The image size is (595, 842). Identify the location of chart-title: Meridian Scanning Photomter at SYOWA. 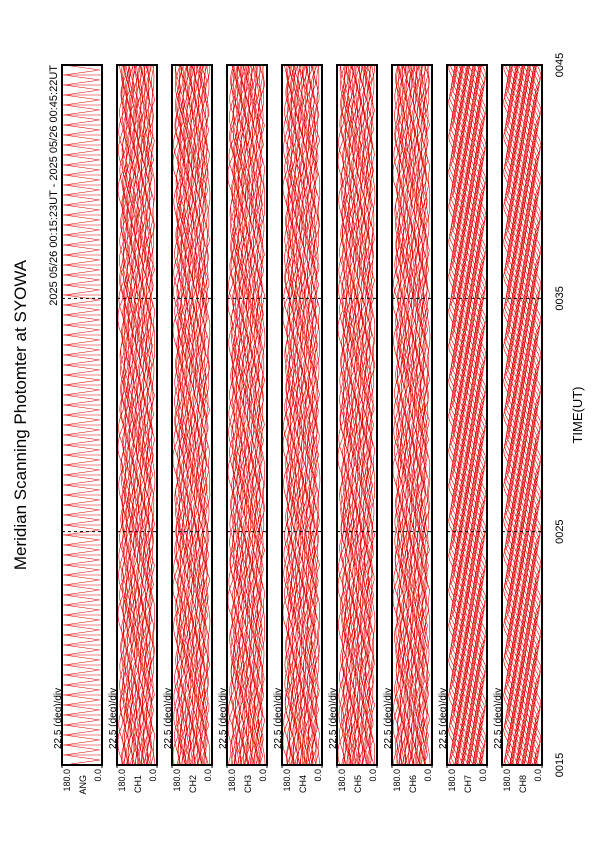
(20, 414).